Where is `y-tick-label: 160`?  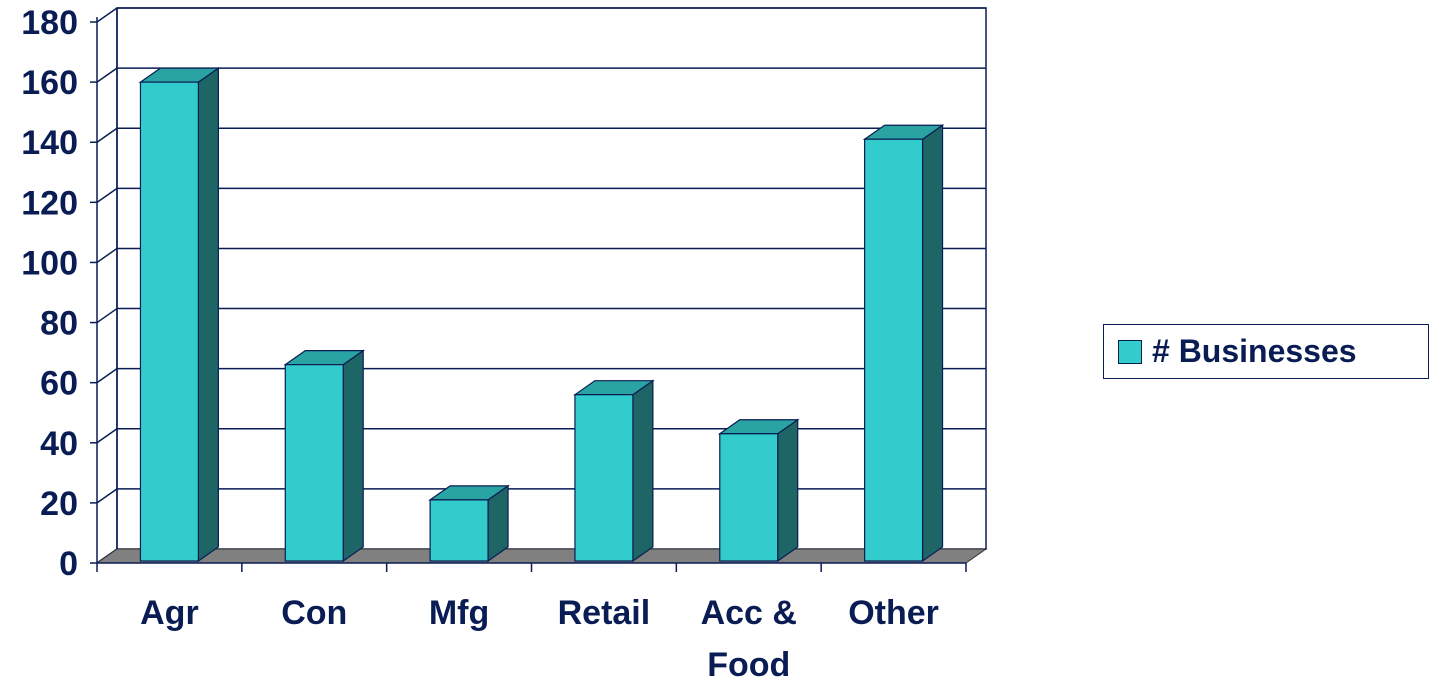 y-tick-label: 160 is located at coordinates (49, 83).